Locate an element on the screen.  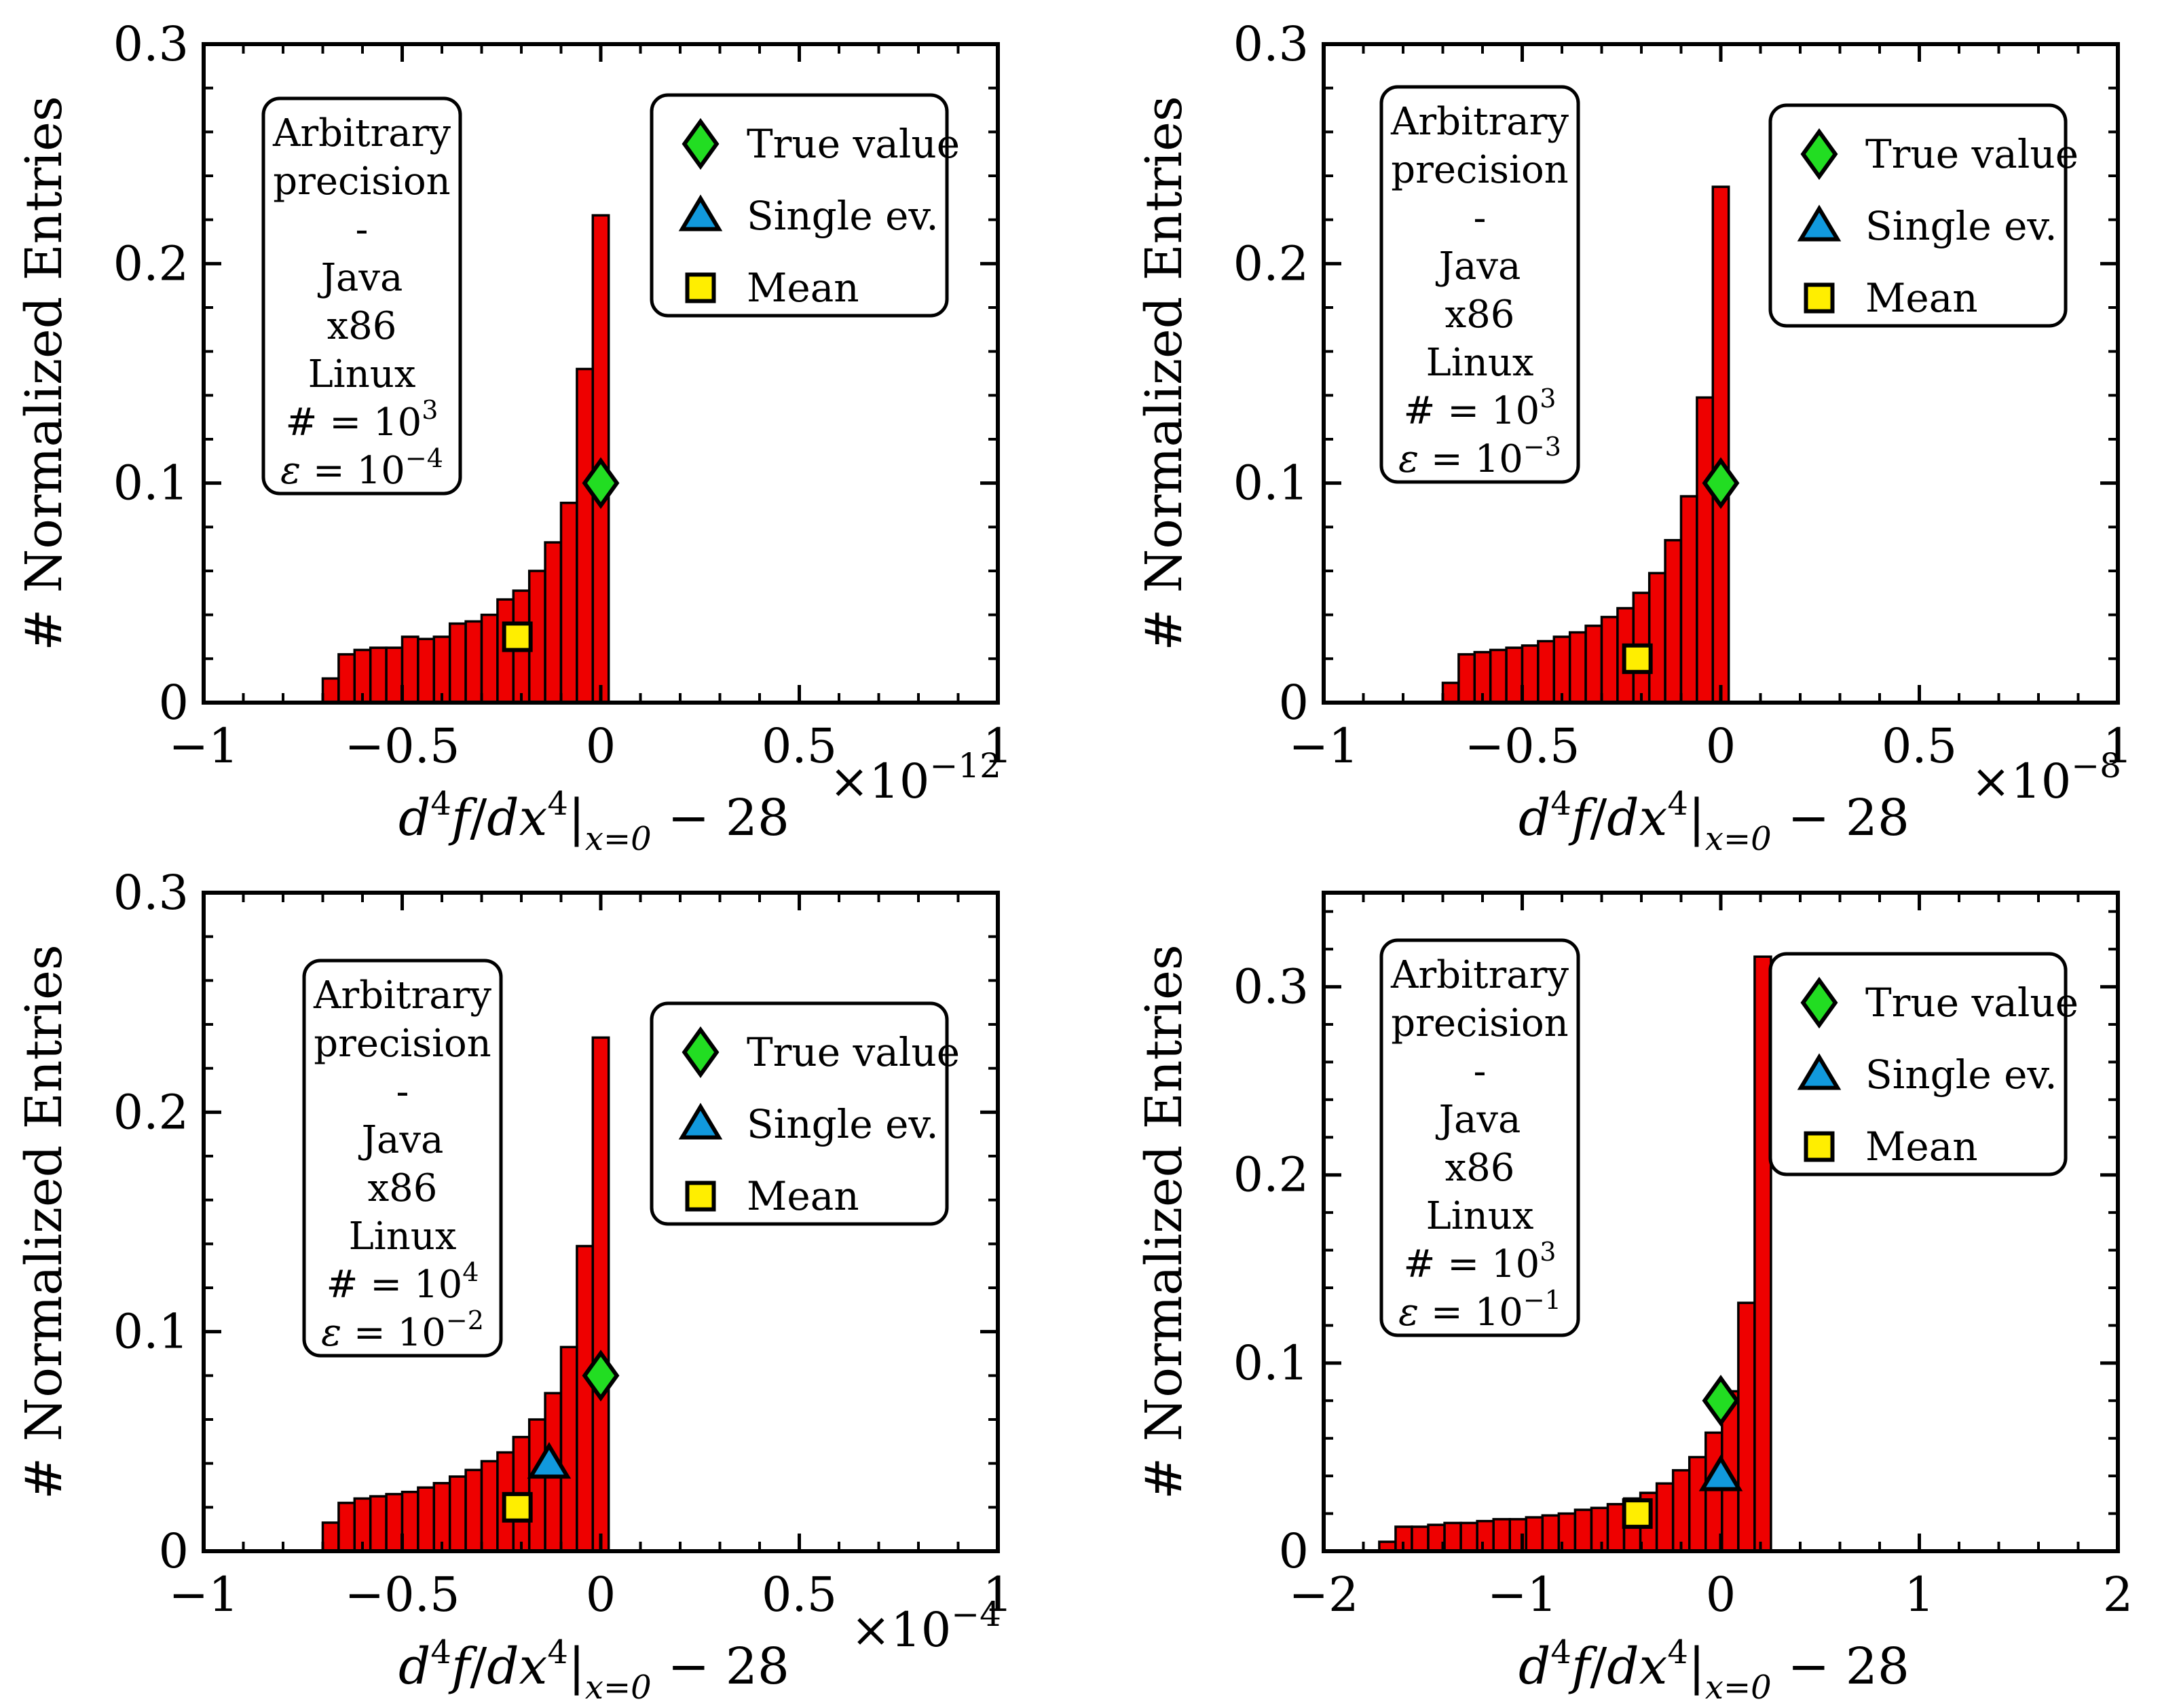
info-epsilon: ε = 10−3 is located at coordinates (1479, 456).